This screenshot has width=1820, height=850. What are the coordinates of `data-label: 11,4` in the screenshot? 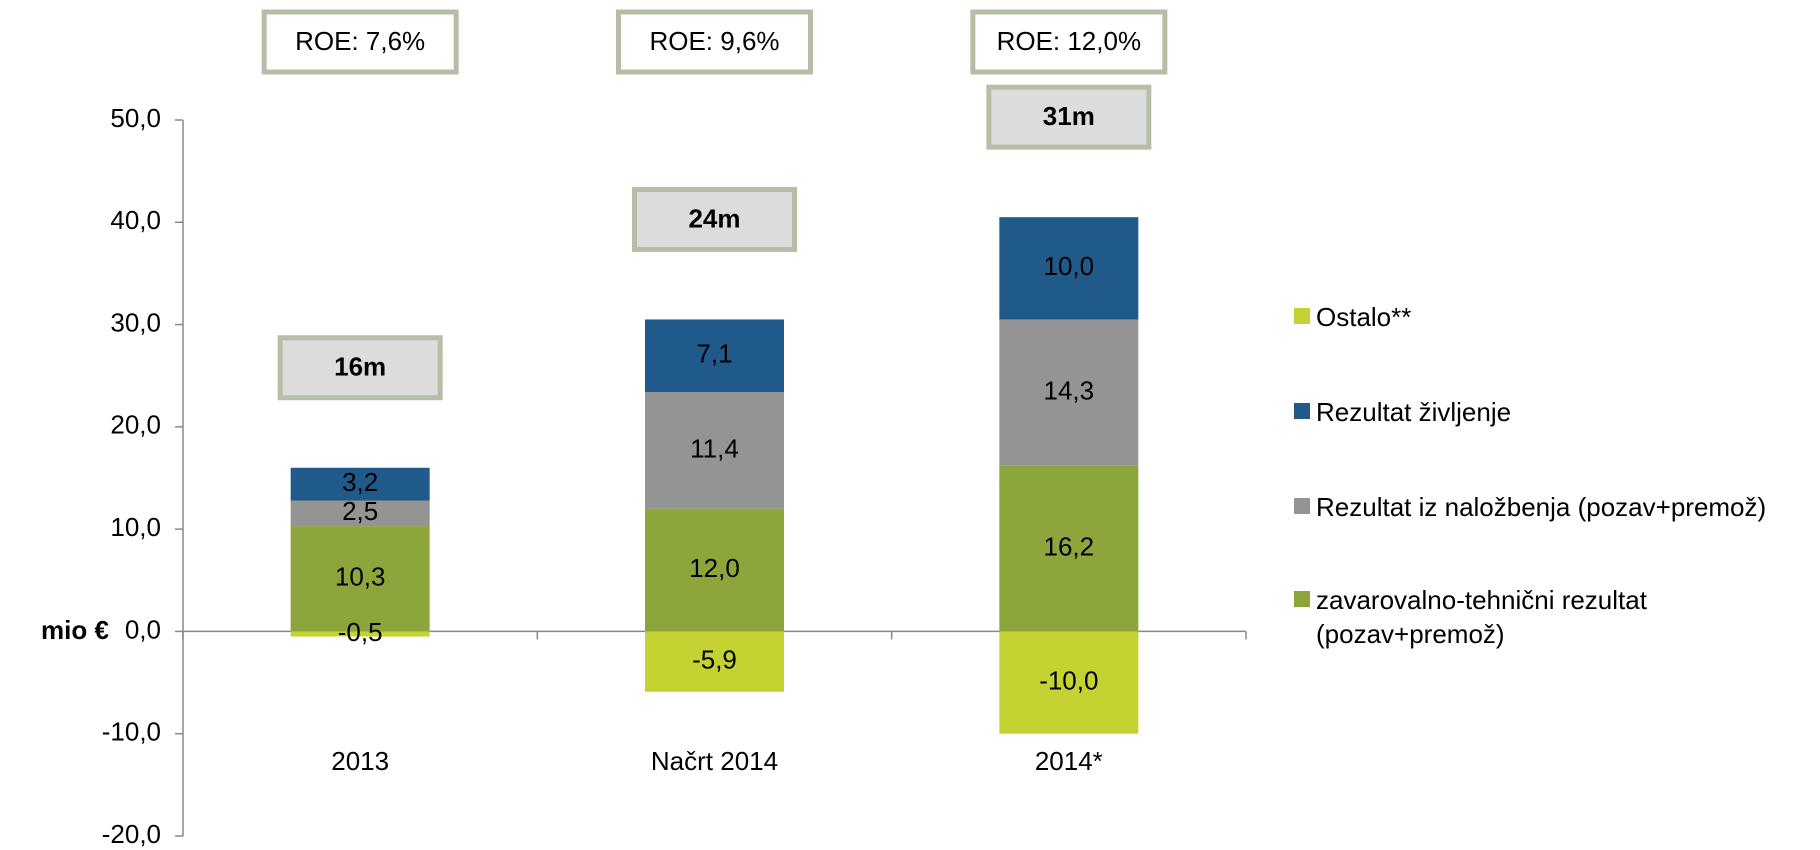 It's located at (714, 448).